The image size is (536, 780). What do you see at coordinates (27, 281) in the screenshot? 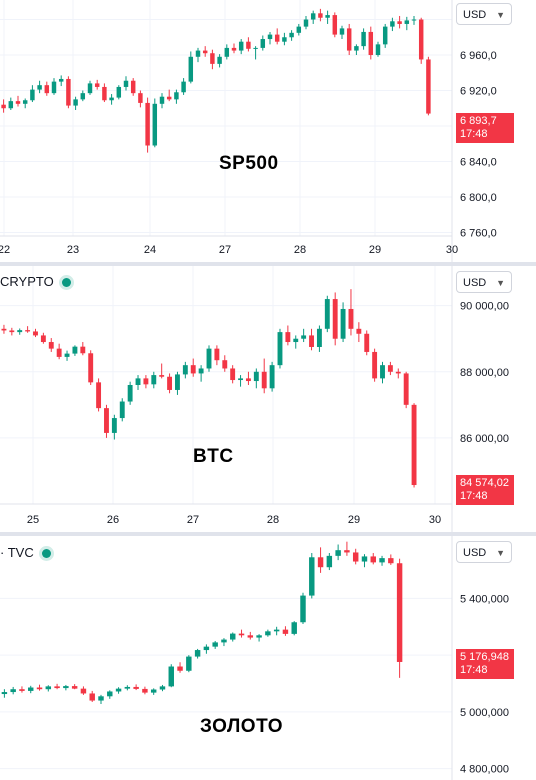
I see `symbol-text: CRYPTO` at bounding box center [27, 281].